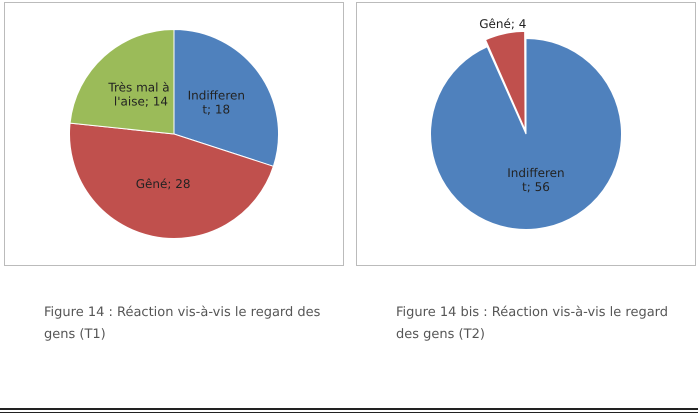  What do you see at coordinates (163, 184) in the screenshot?
I see `slice-label: Gêné; 28` at bounding box center [163, 184].